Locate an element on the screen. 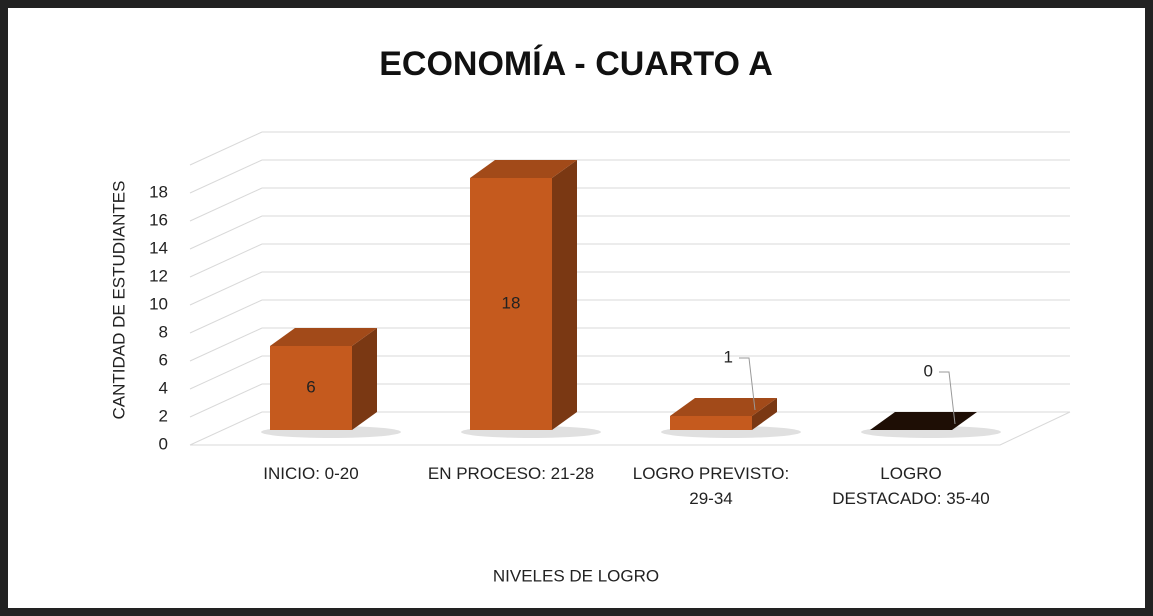 The image size is (1153, 616). y-tick-label: 8 is located at coordinates (163, 331).